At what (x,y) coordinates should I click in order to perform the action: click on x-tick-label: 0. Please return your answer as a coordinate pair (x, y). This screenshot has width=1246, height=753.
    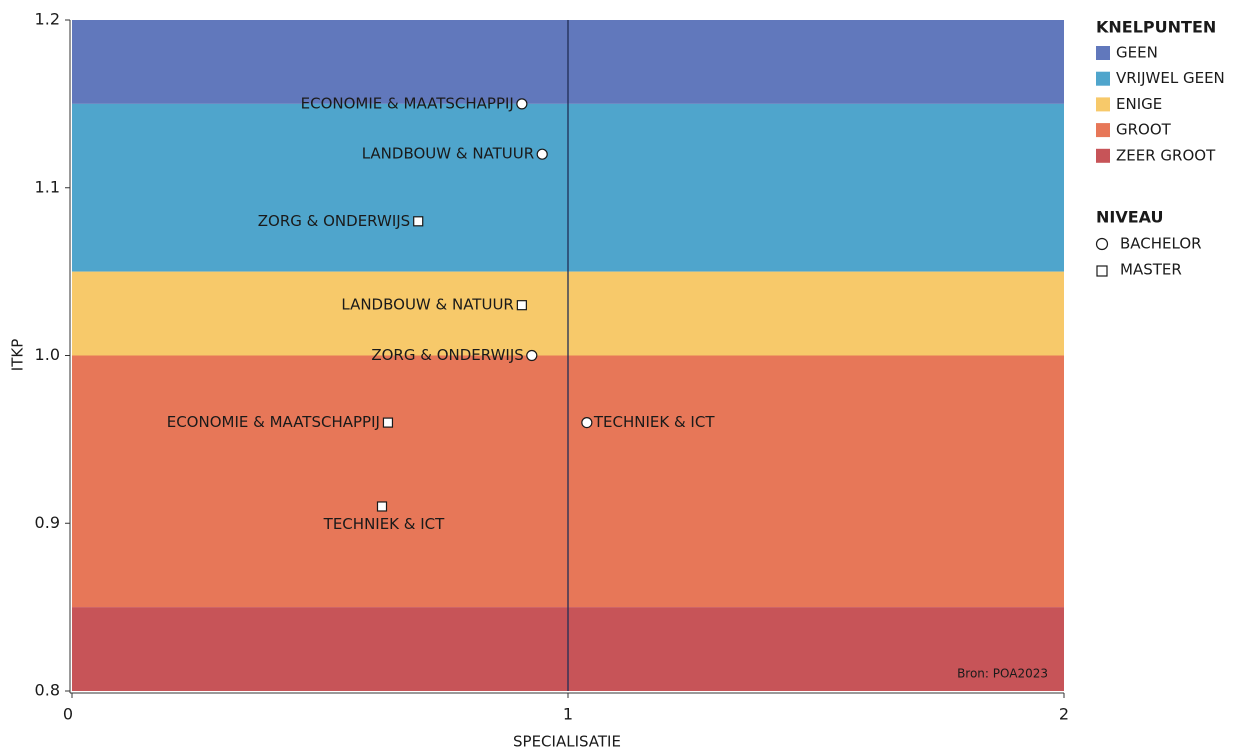
    Looking at the image, I should click on (68, 714).